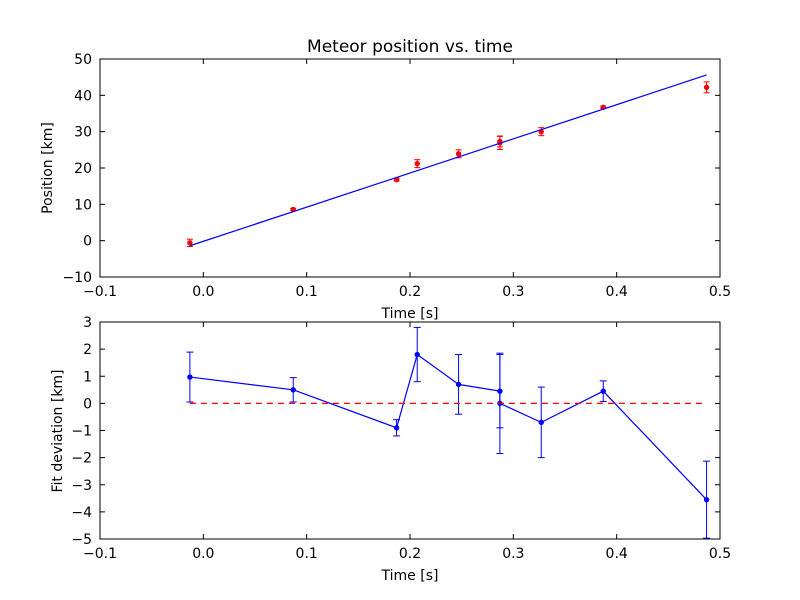 The height and width of the screenshot is (600, 800). I want to click on chart-title: Meteor position vs. time, so click(410, 47).